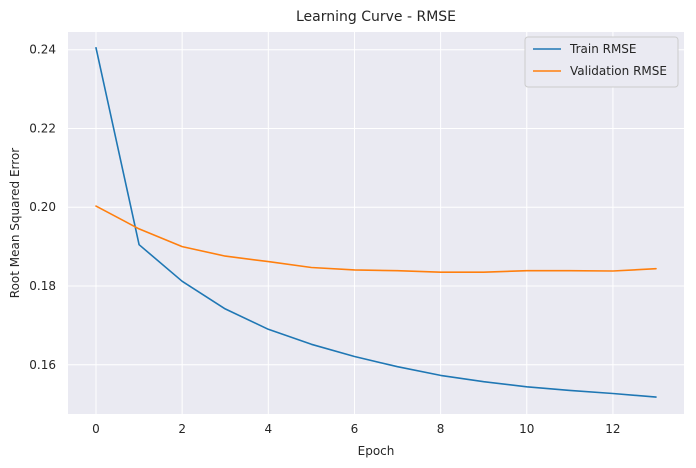  I want to click on y-axis-label: Root Mean Squared Error, so click(15, 223).